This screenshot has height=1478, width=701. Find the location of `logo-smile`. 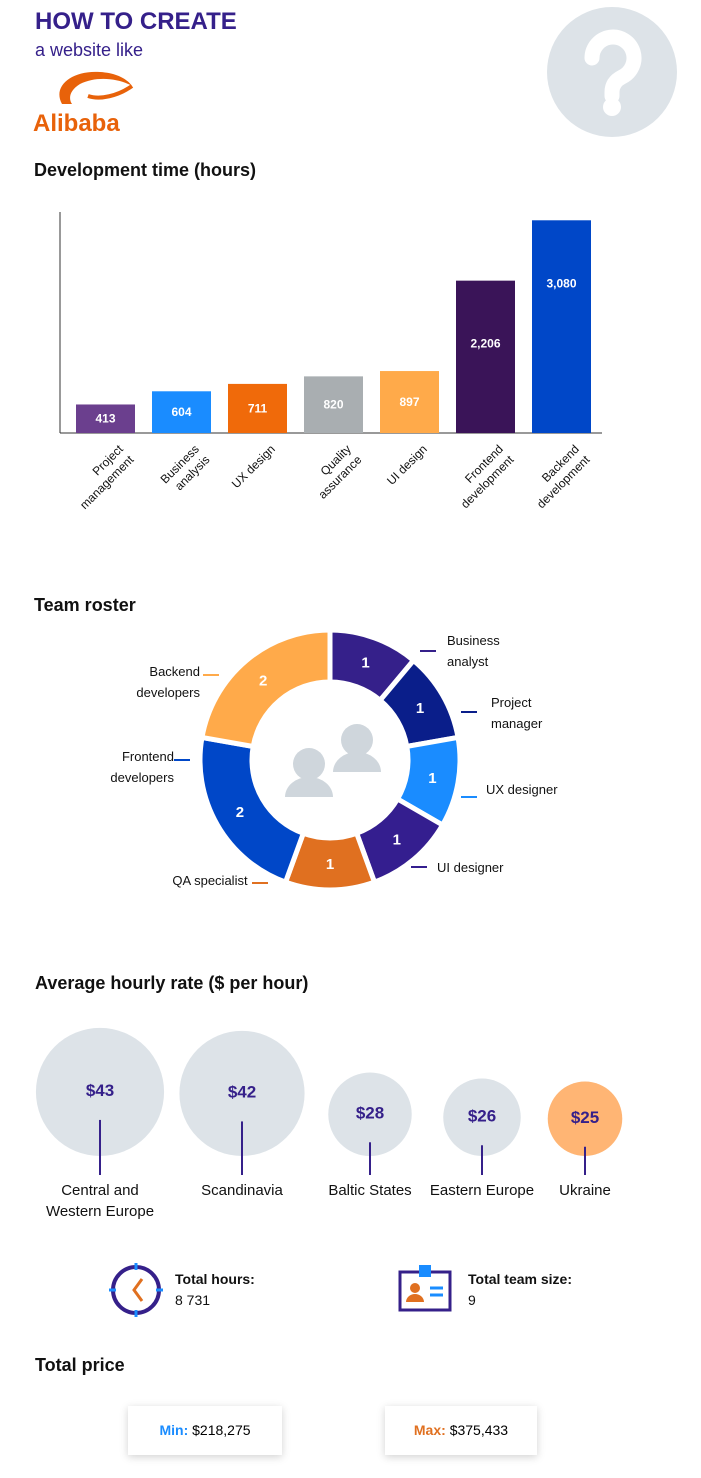

logo-smile is located at coordinates (110, 92).